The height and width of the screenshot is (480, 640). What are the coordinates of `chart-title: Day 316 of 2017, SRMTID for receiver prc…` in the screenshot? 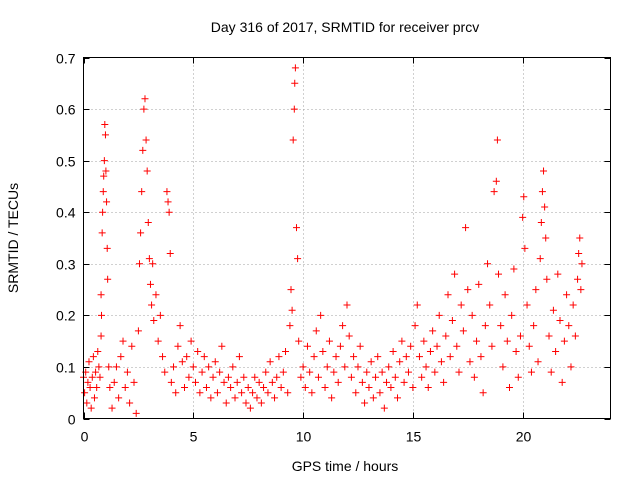 It's located at (345, 27).